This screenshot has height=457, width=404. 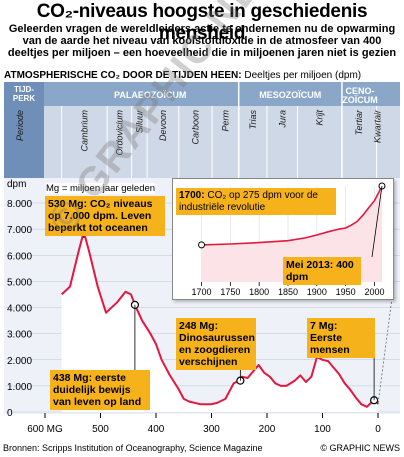 I want to click on y-tick-label: 8.000, so click(x=19, y=204).